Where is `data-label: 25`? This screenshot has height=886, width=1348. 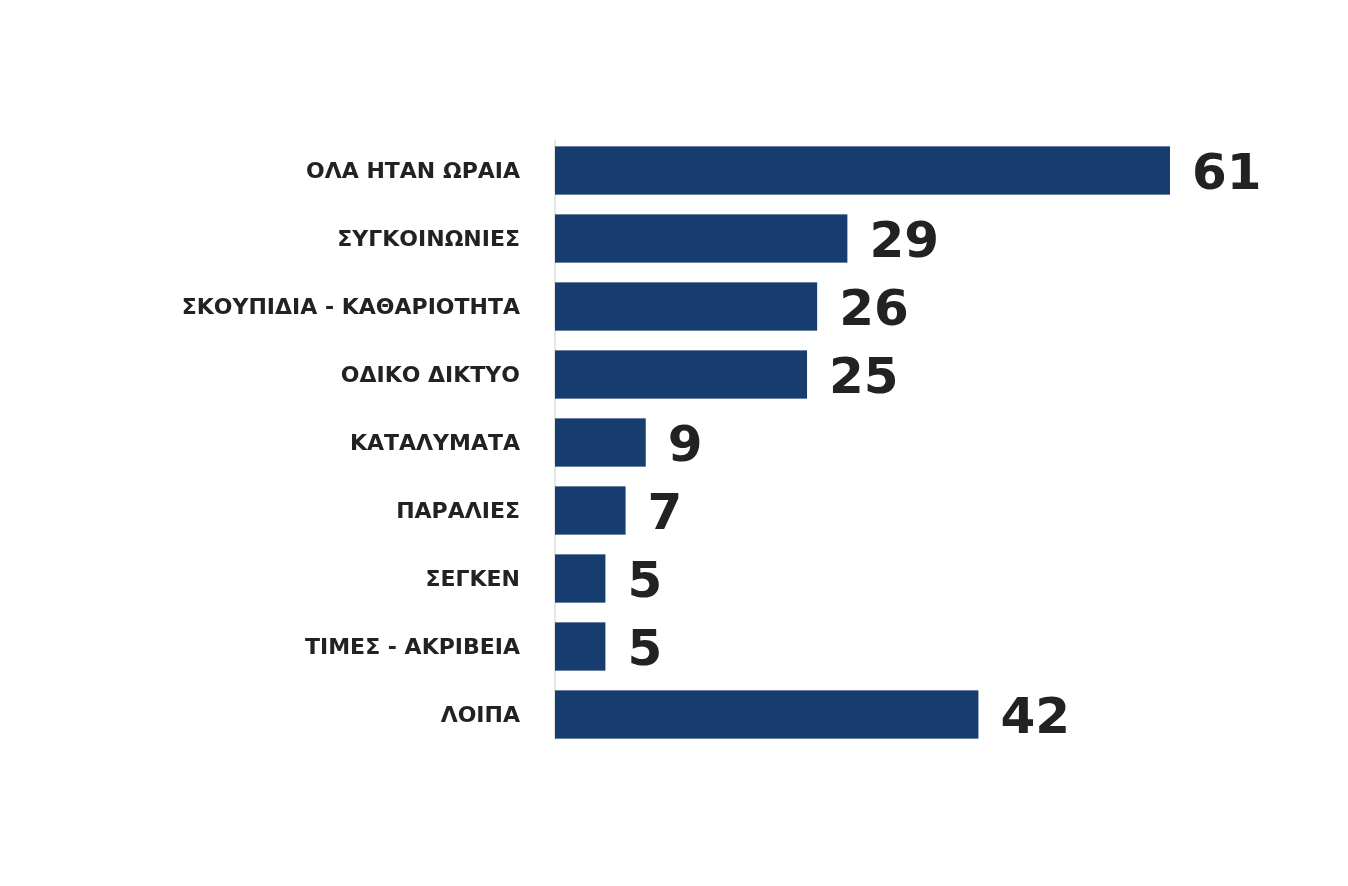
data-label: 25 is located at coordinates (864, 375).